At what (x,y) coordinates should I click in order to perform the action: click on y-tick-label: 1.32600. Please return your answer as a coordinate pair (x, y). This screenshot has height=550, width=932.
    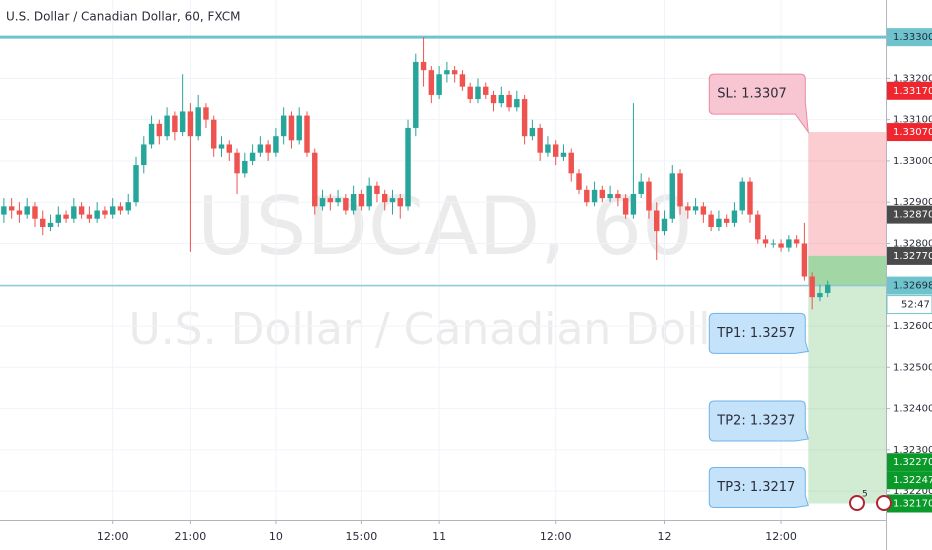
    Looking at the image, I should click on (912, 326).